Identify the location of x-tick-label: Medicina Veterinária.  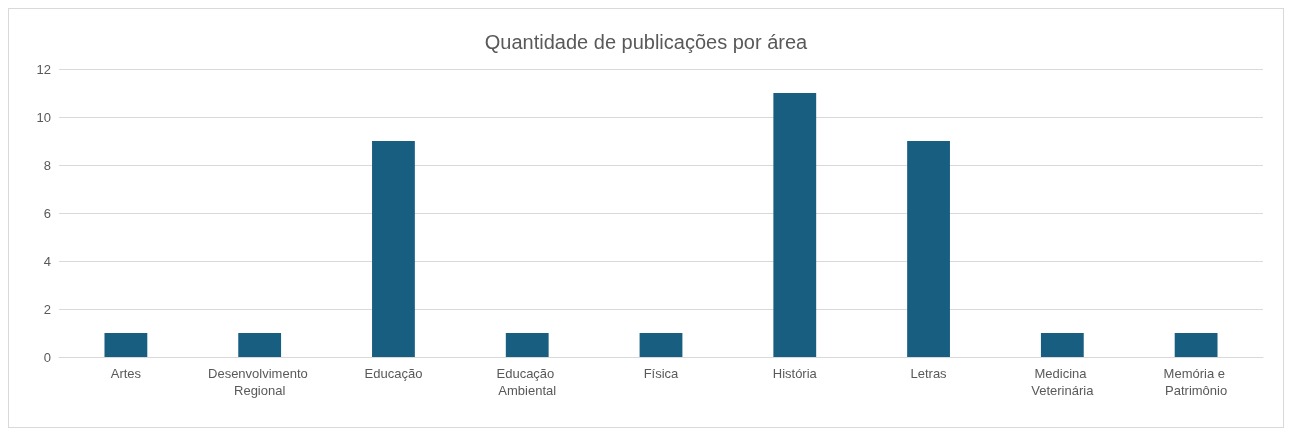
(1063, 382).